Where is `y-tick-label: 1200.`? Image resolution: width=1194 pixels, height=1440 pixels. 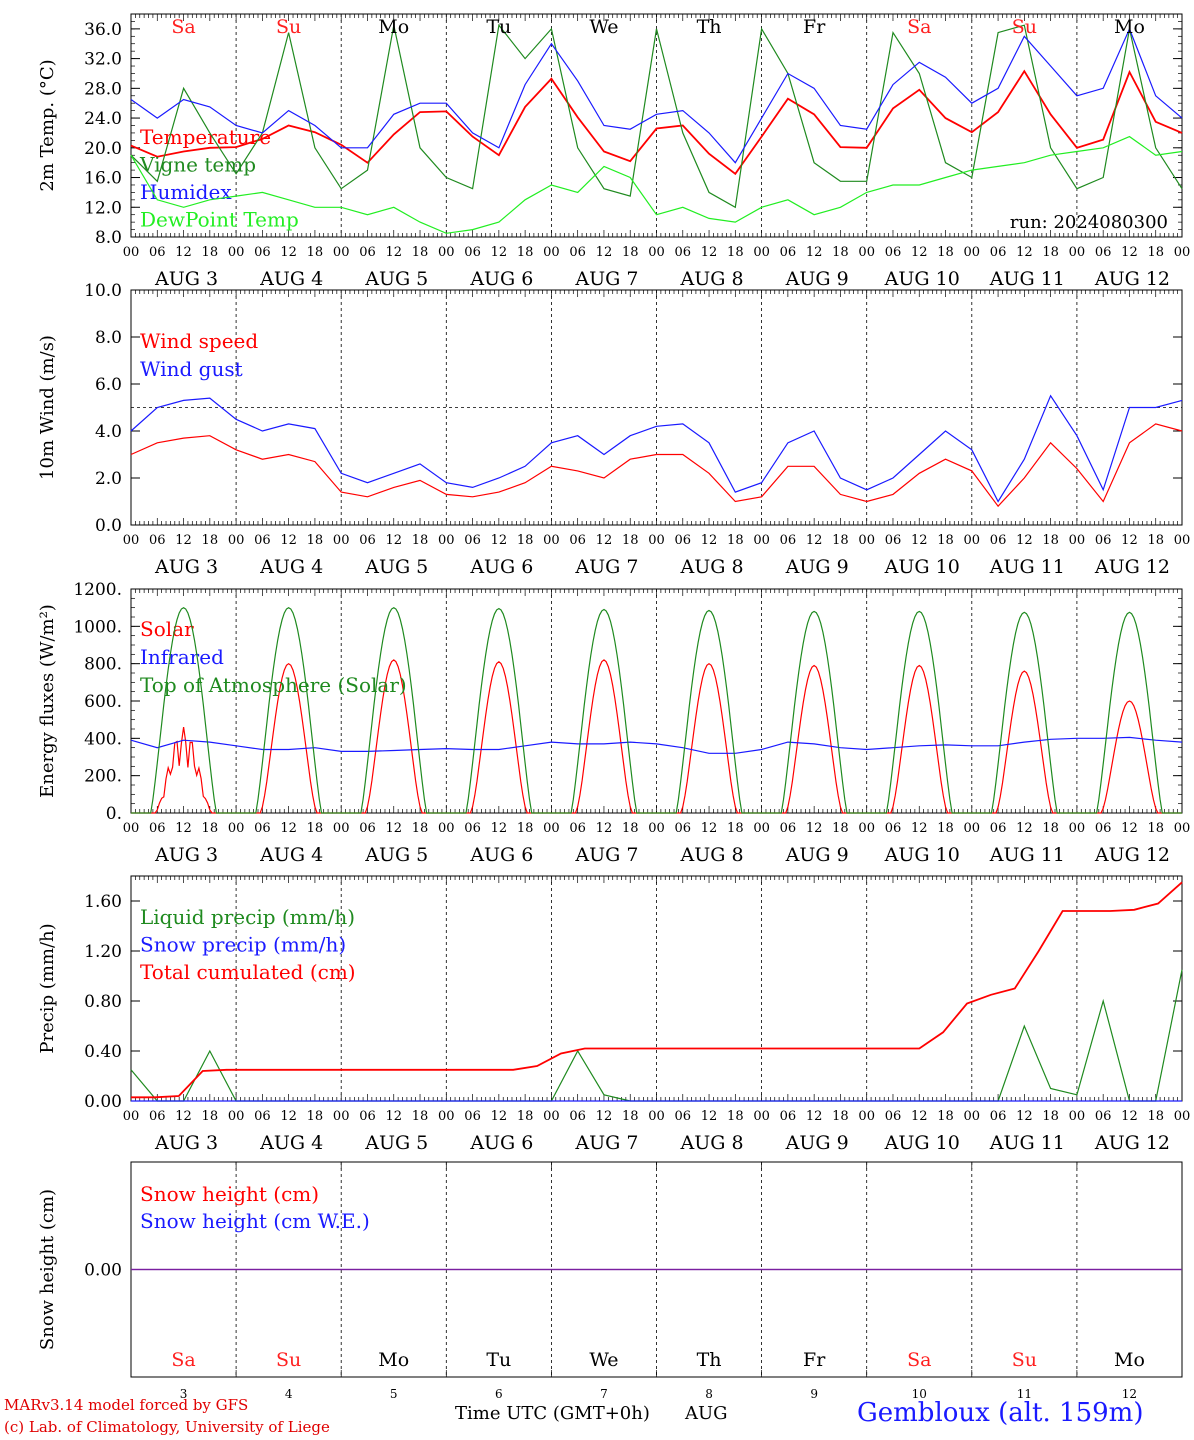
y-tick-label: 1200. is located at coordinates (97, 590).